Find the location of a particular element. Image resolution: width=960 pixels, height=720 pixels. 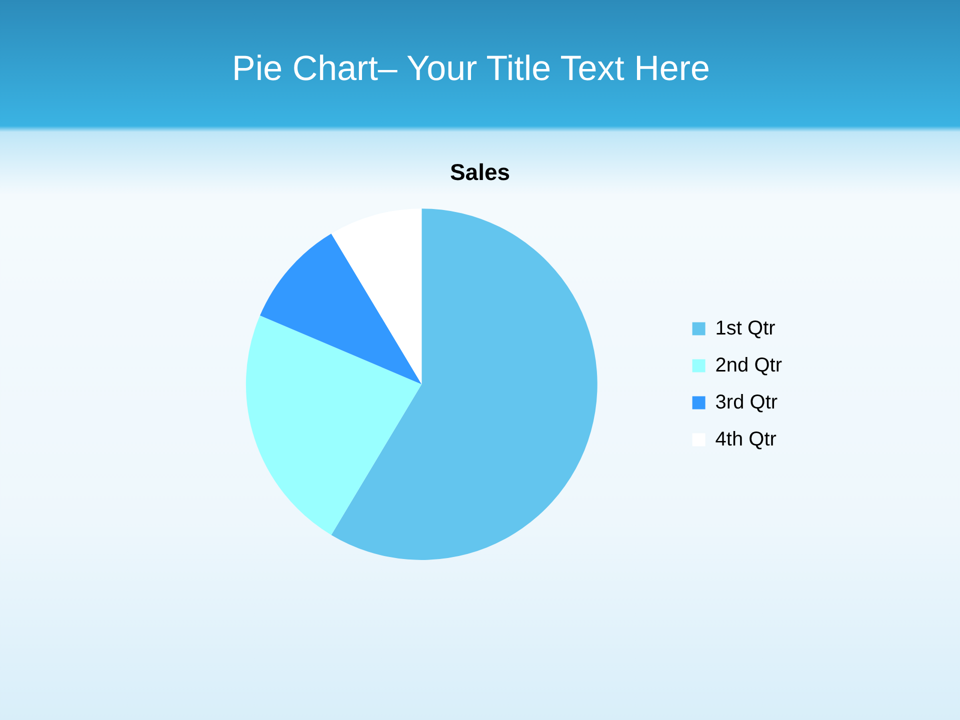

legend-label: 4th Qtr is located at coordinates (746, 439).